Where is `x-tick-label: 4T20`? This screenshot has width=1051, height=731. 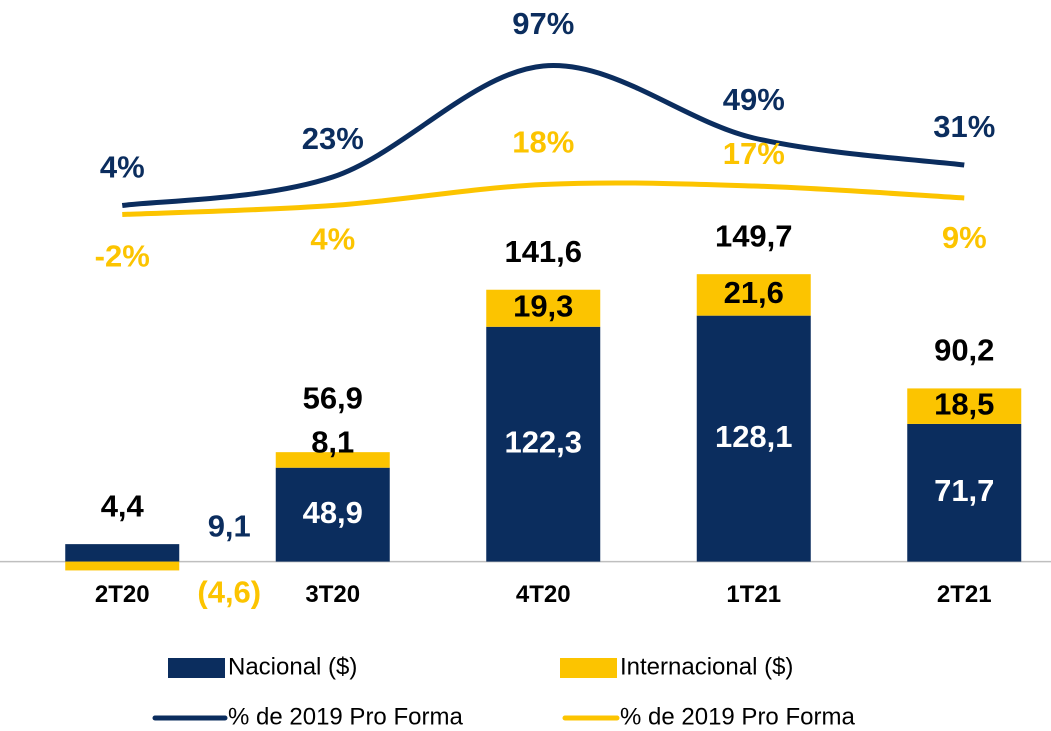
x-tick-label: 4T20 is located at coordinates (543, 594).